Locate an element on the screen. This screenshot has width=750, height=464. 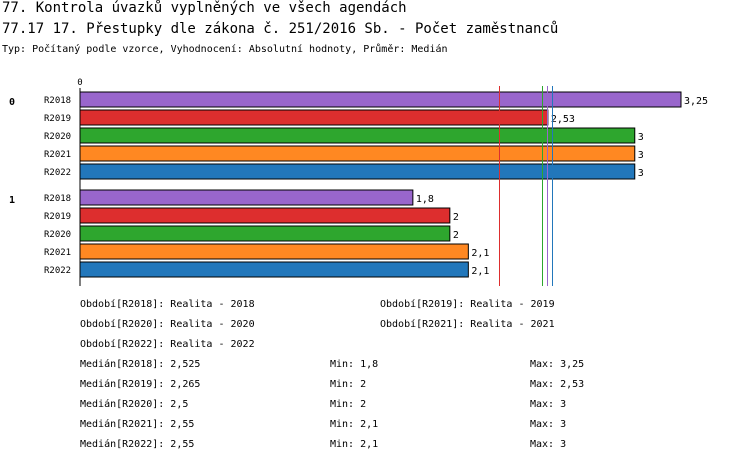
stat-max-r2019: Max: 2,53 is located at coordinates (557, 384).